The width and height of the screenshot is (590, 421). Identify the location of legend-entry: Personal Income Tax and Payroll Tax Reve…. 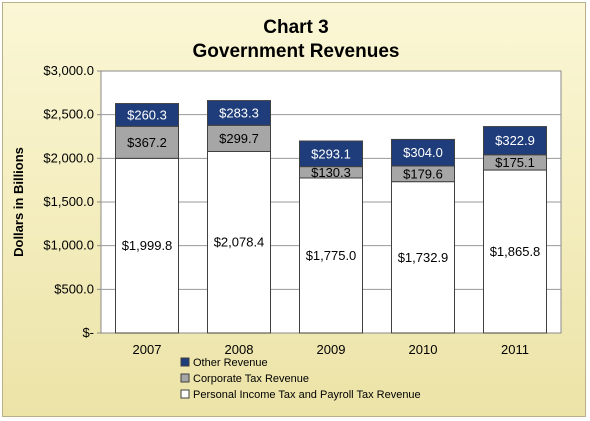
(307, 395).